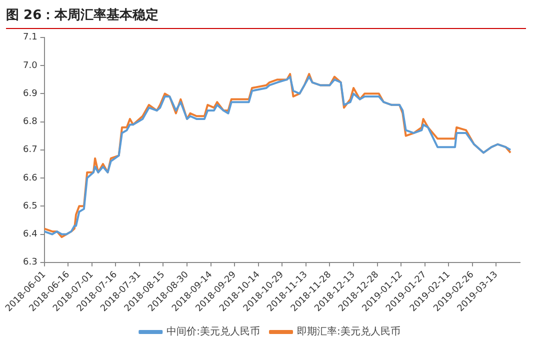 Image resolution: width=550 pixels, height=353 pixels. I want to click on y-tick-label: 6.3, so click(30, 263).